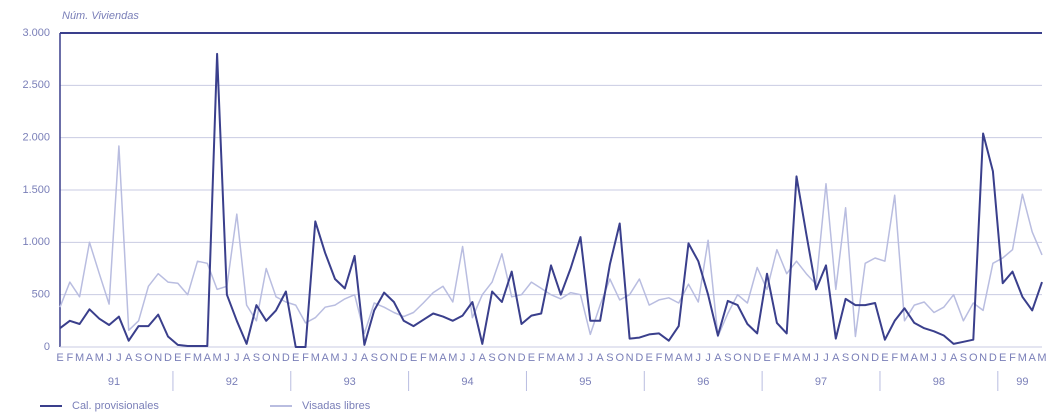 This screenshot has width=1046, height=415. What do you see at coordinates (114, 382) in the screenshot?
I see `year-label: 91` at bounding box center [114, 382].